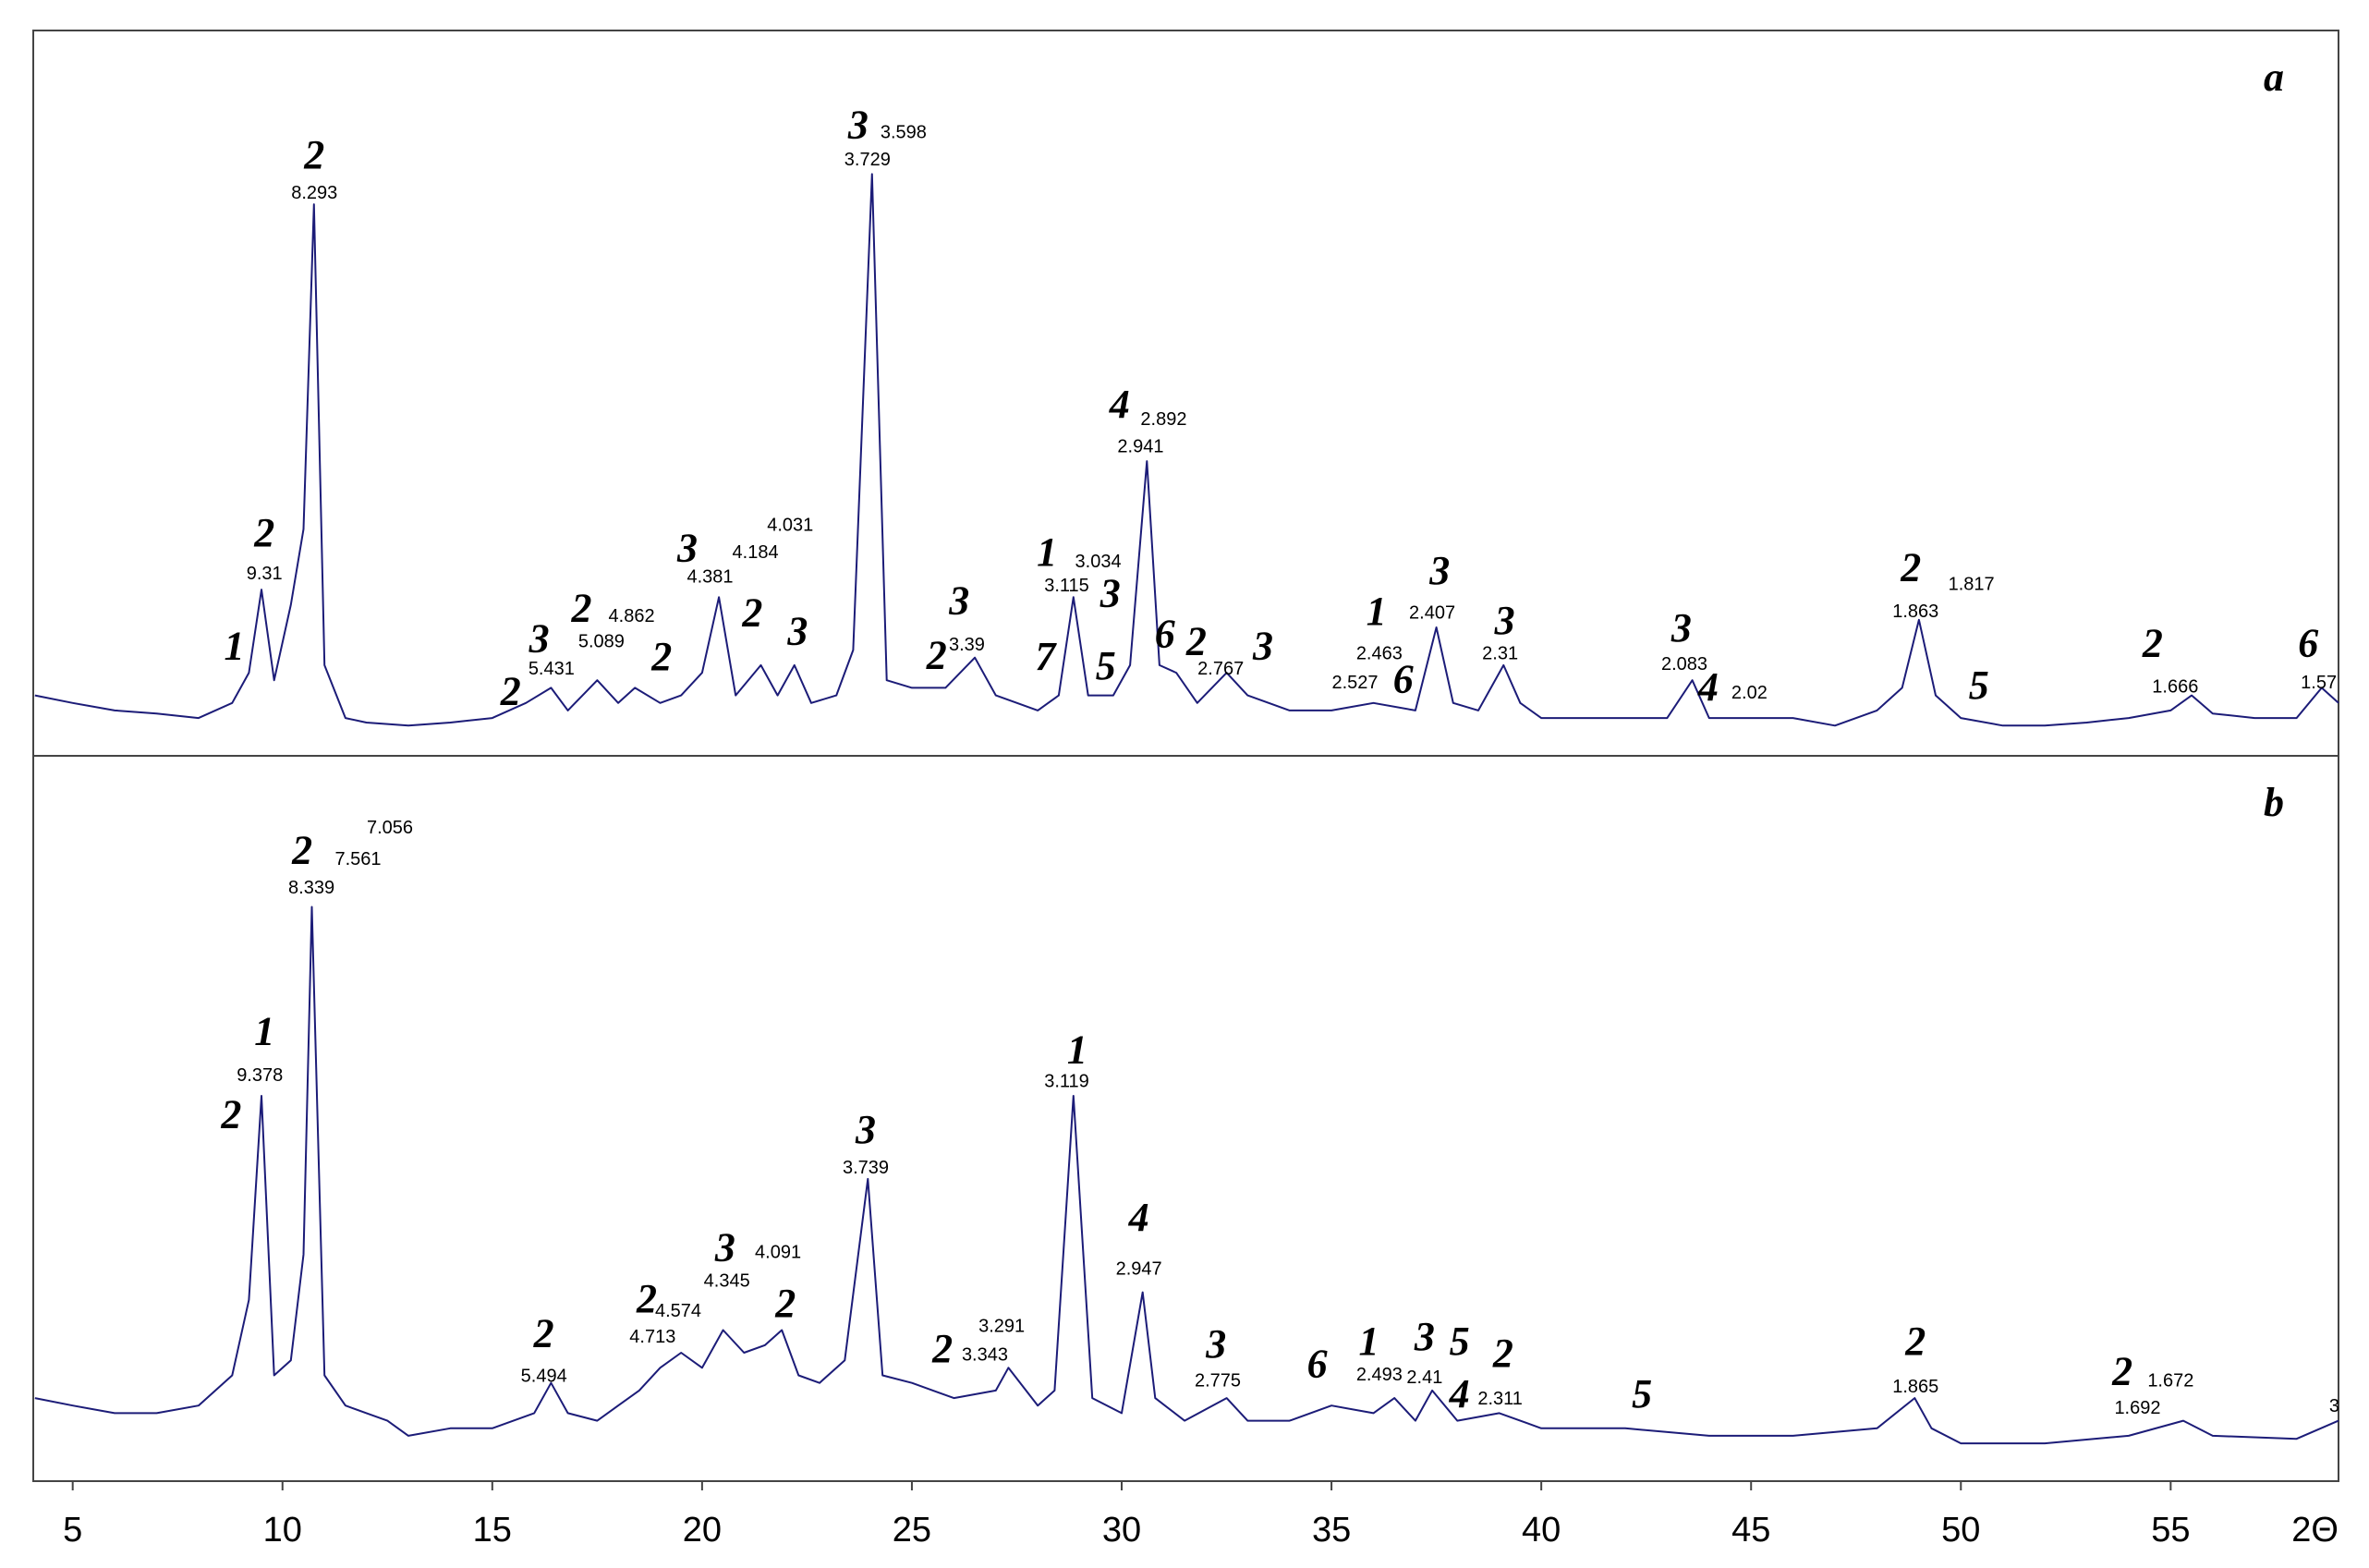 The width and height of the screenshot is (2369, 1568). What do you see at coordinates (1972, 584) in the screenshot?
I see `d-spacing-label: 1.817` at bounding box center [1972, 584].